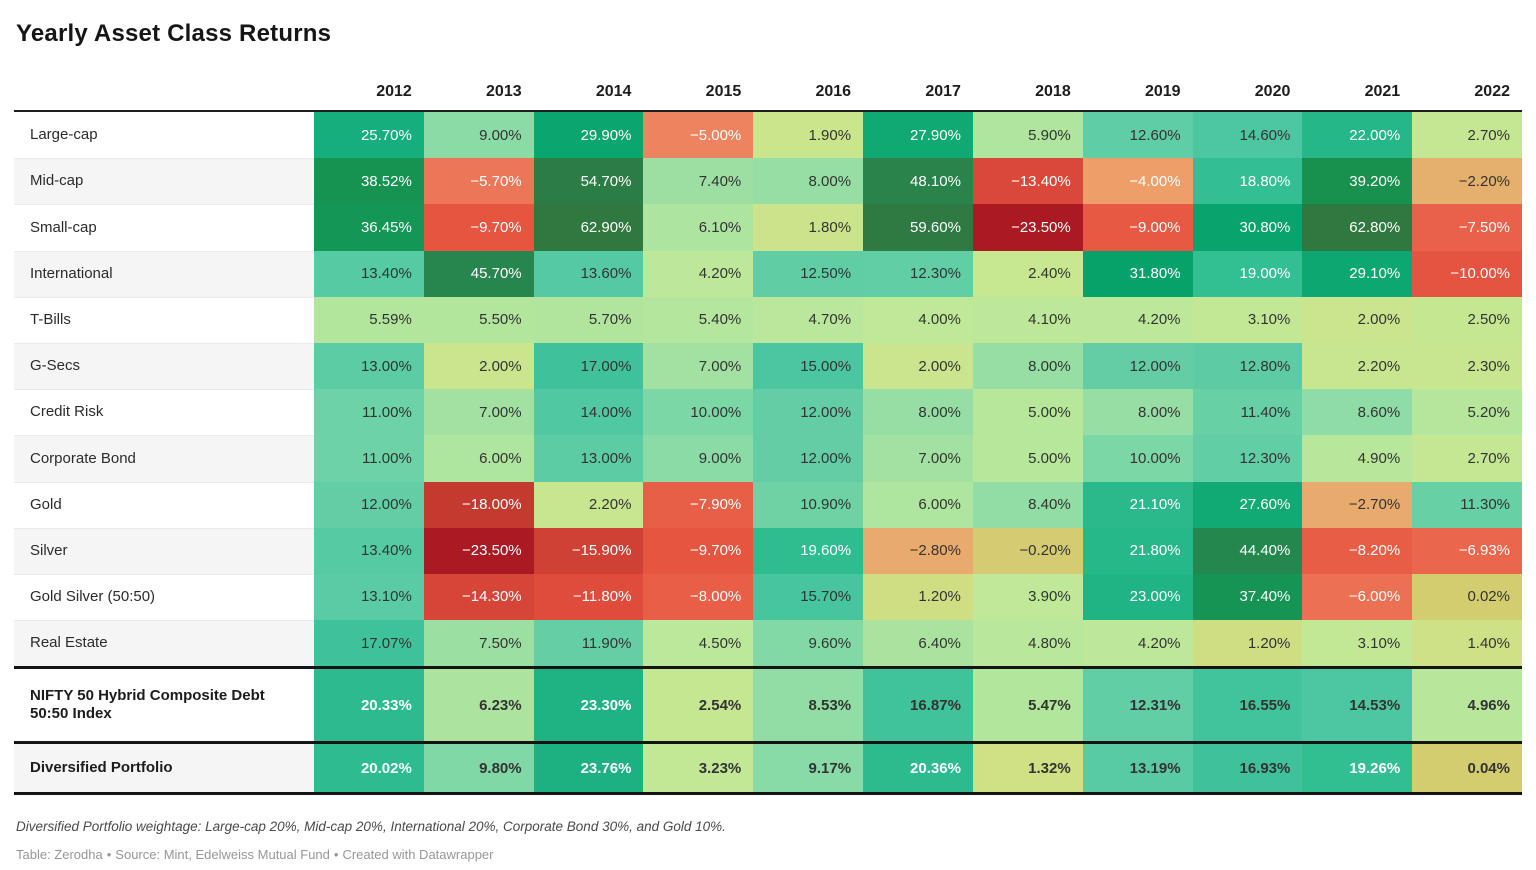  Describe the element at coordinates (698, 319) in the screenshot. I see `heatmap-cell-t-bills-2015: 5.40%` at that location.